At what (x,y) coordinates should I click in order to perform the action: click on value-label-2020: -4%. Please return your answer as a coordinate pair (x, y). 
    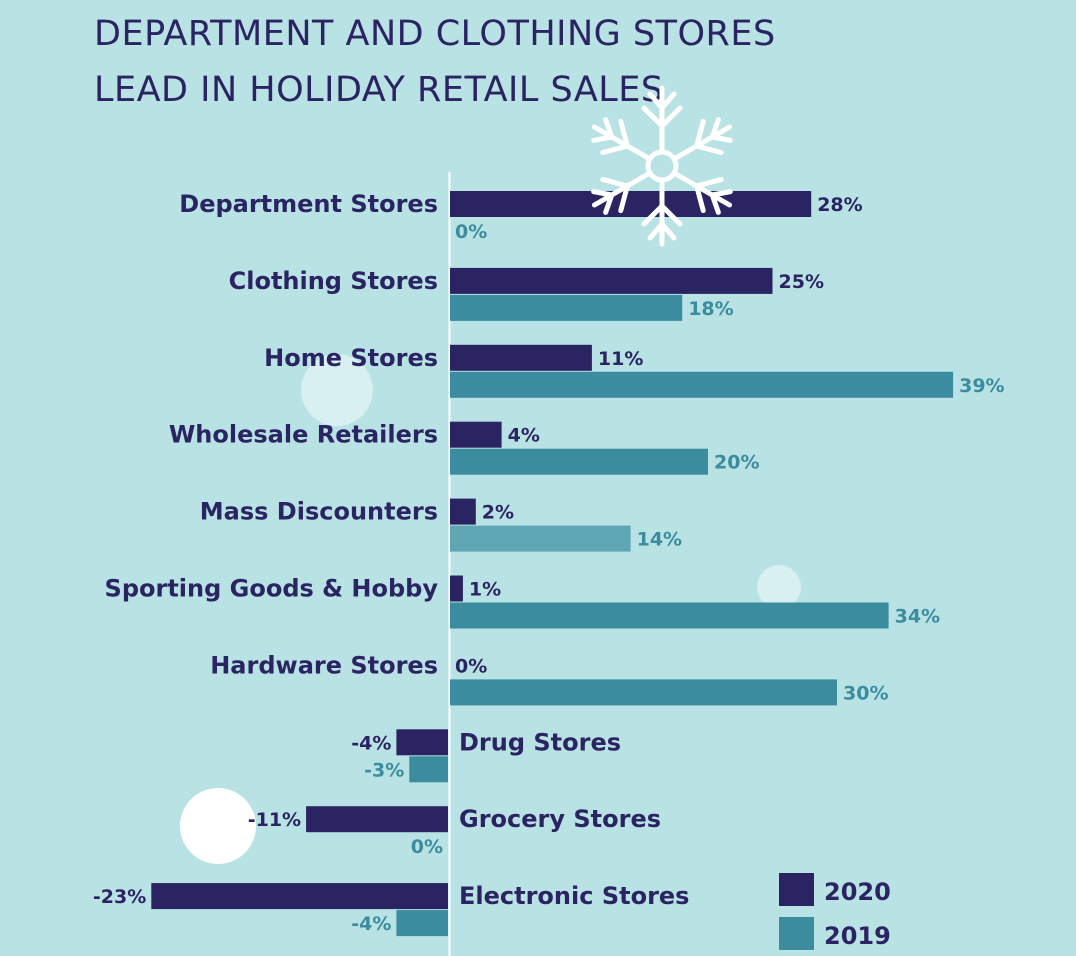
    Looking at the image, I should click on (371, 743).